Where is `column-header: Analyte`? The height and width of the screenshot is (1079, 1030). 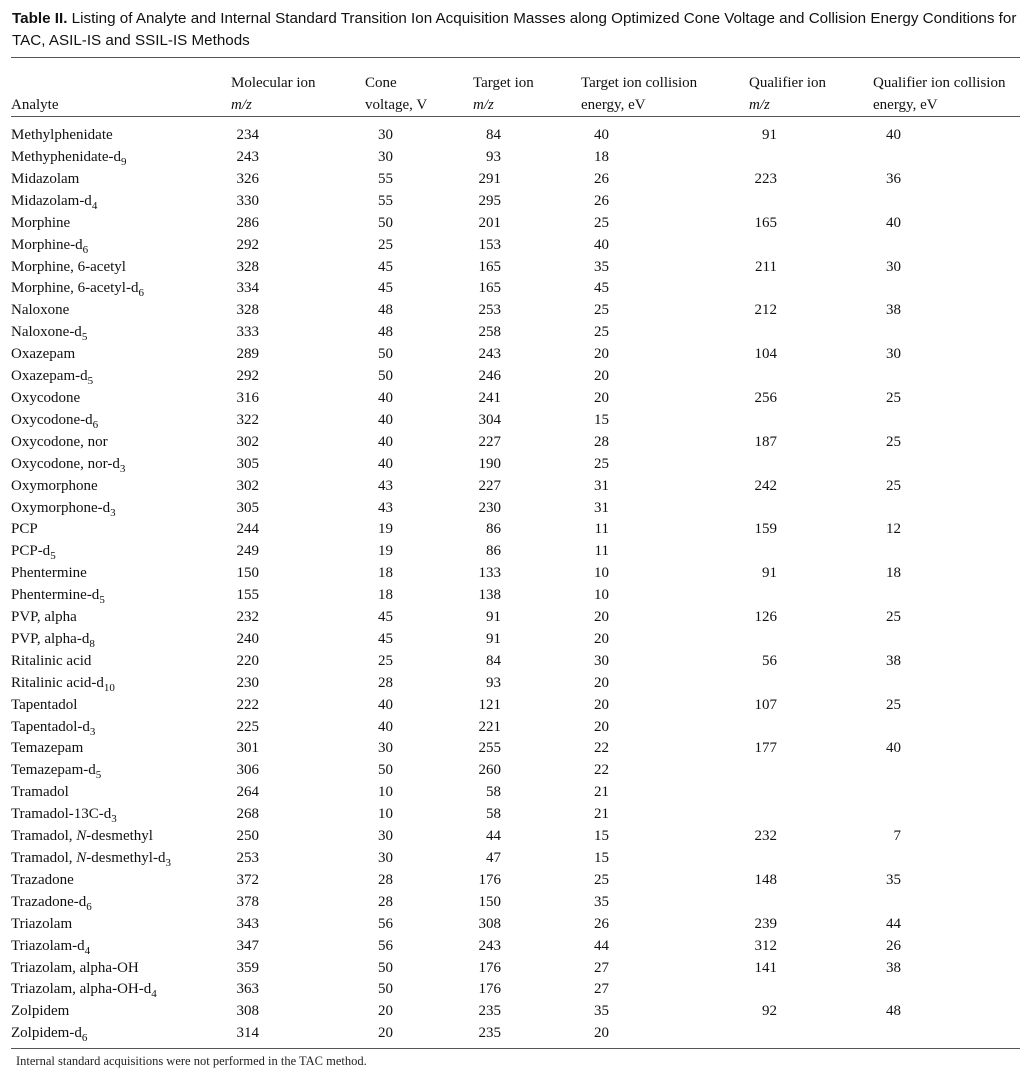
column-header: Analyte is located at coordinates (35, 105).